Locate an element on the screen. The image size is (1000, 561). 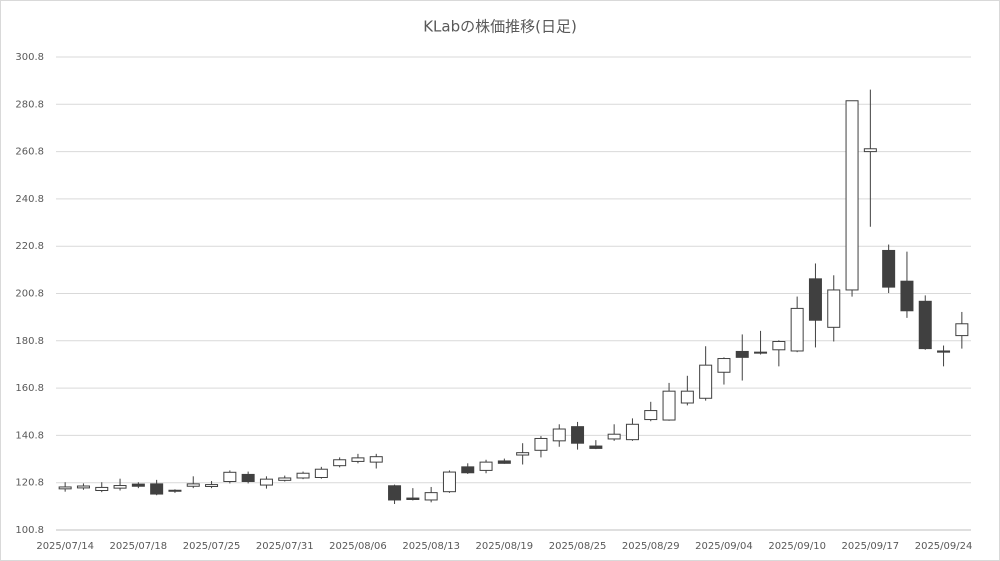
y-tick-label: 140.8 is located at coordinates (29, 435).